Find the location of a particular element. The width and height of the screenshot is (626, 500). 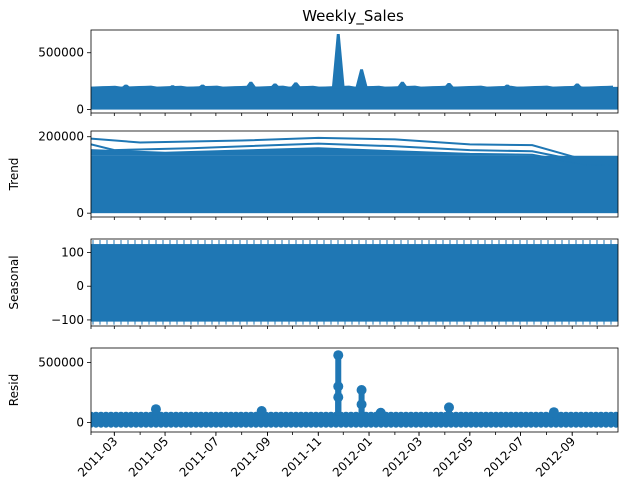

trend-plot-area is located at coordinates (354, 175).